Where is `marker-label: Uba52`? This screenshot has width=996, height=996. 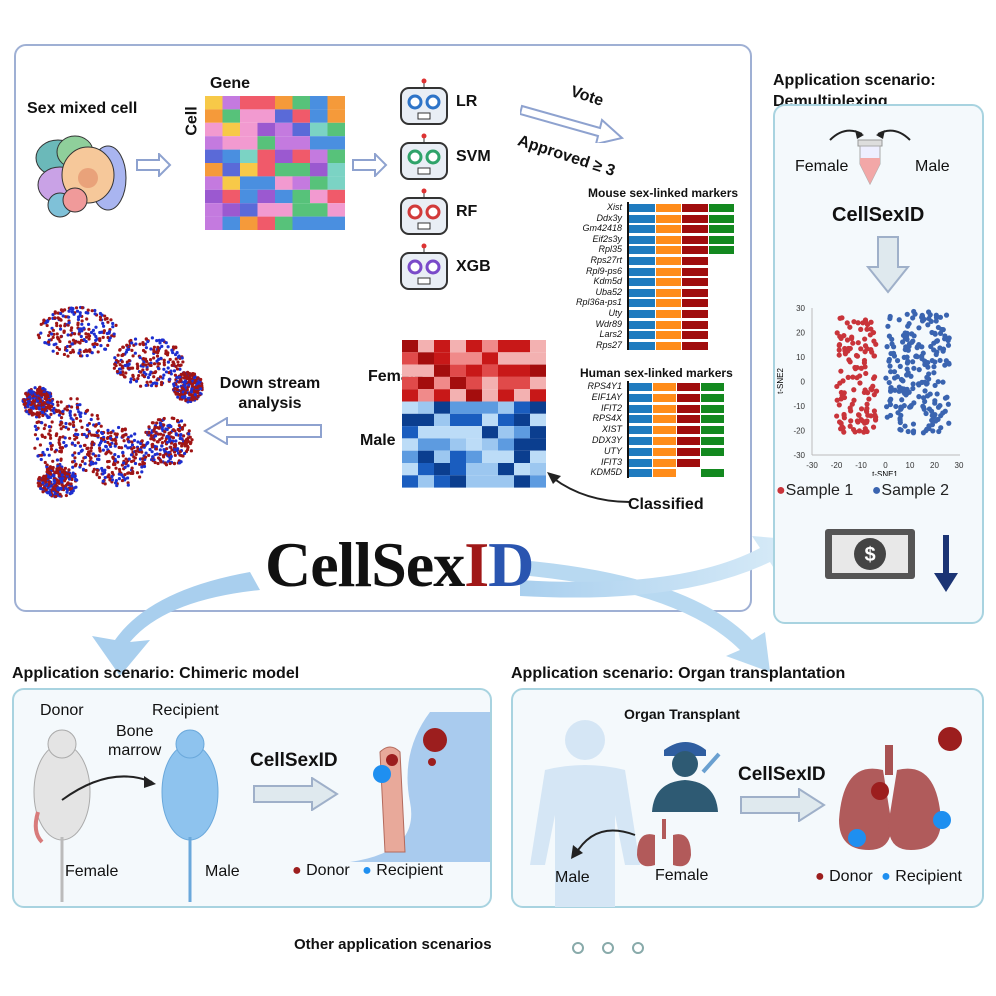
marker-label: Uba52 is located at coordinates (608, 291).